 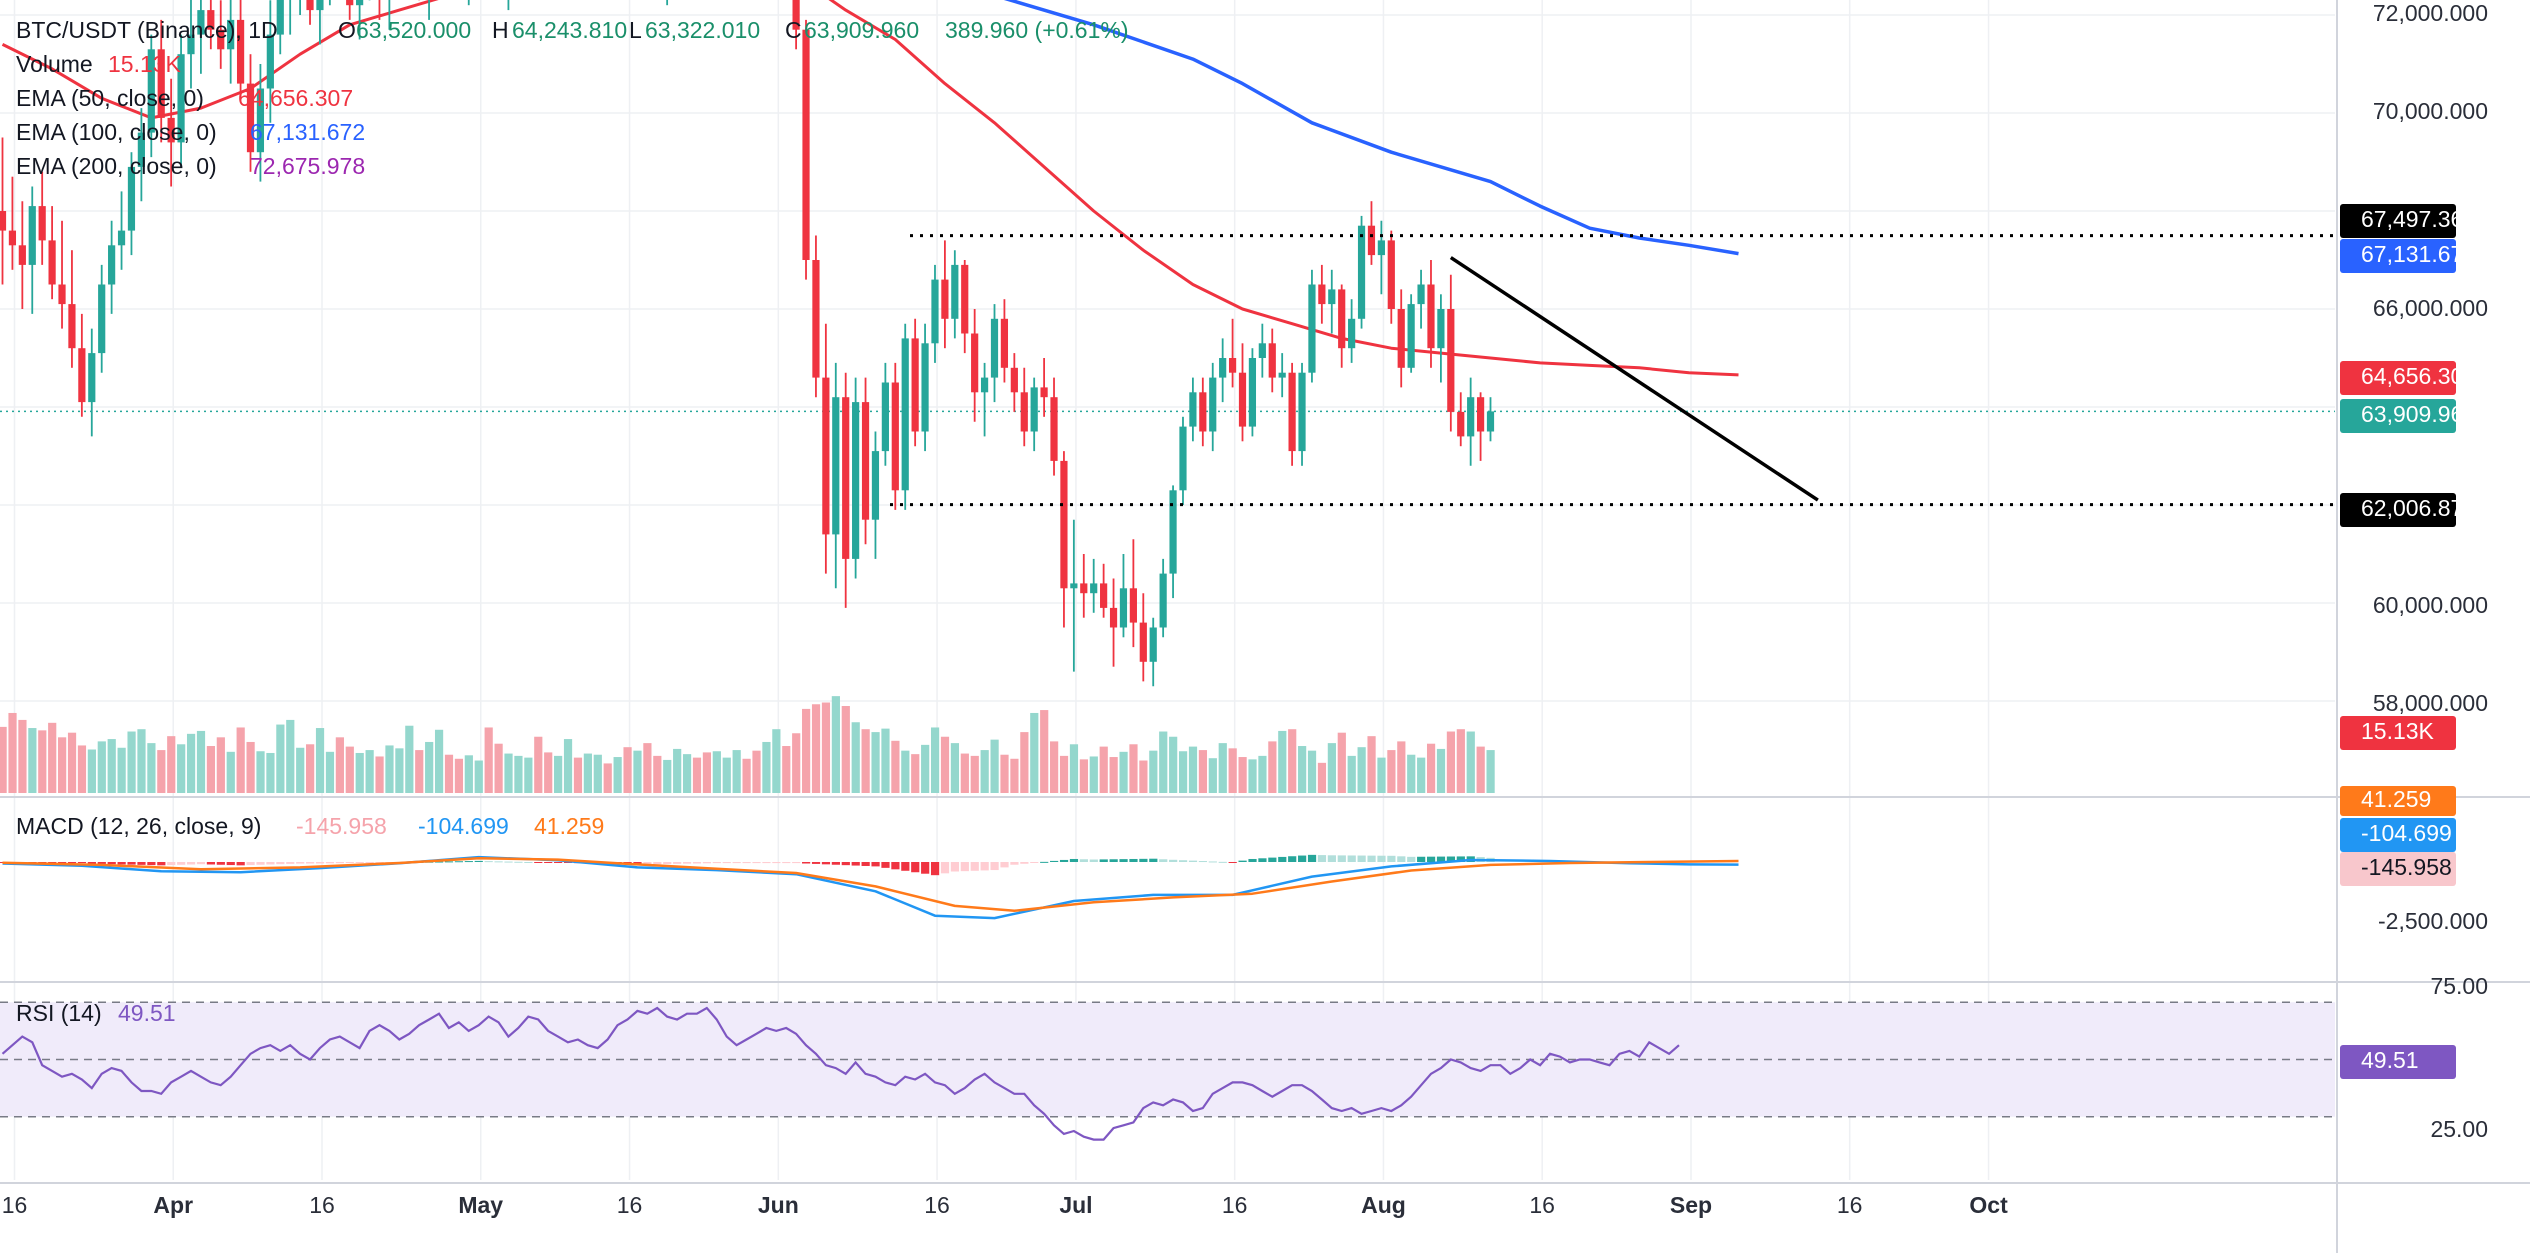 I want to click on last-price-badge: 63,909.960, so click(x=2408, y=416).